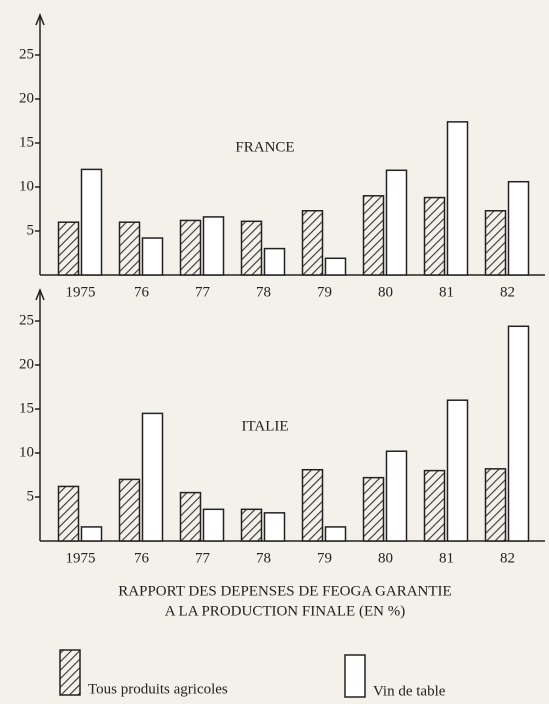 This screenshot has width=549, height=704. Describe the element at coordinates (158, 689) in the screenshot. I see `legend-label: Tous produits agricoles` at that location.